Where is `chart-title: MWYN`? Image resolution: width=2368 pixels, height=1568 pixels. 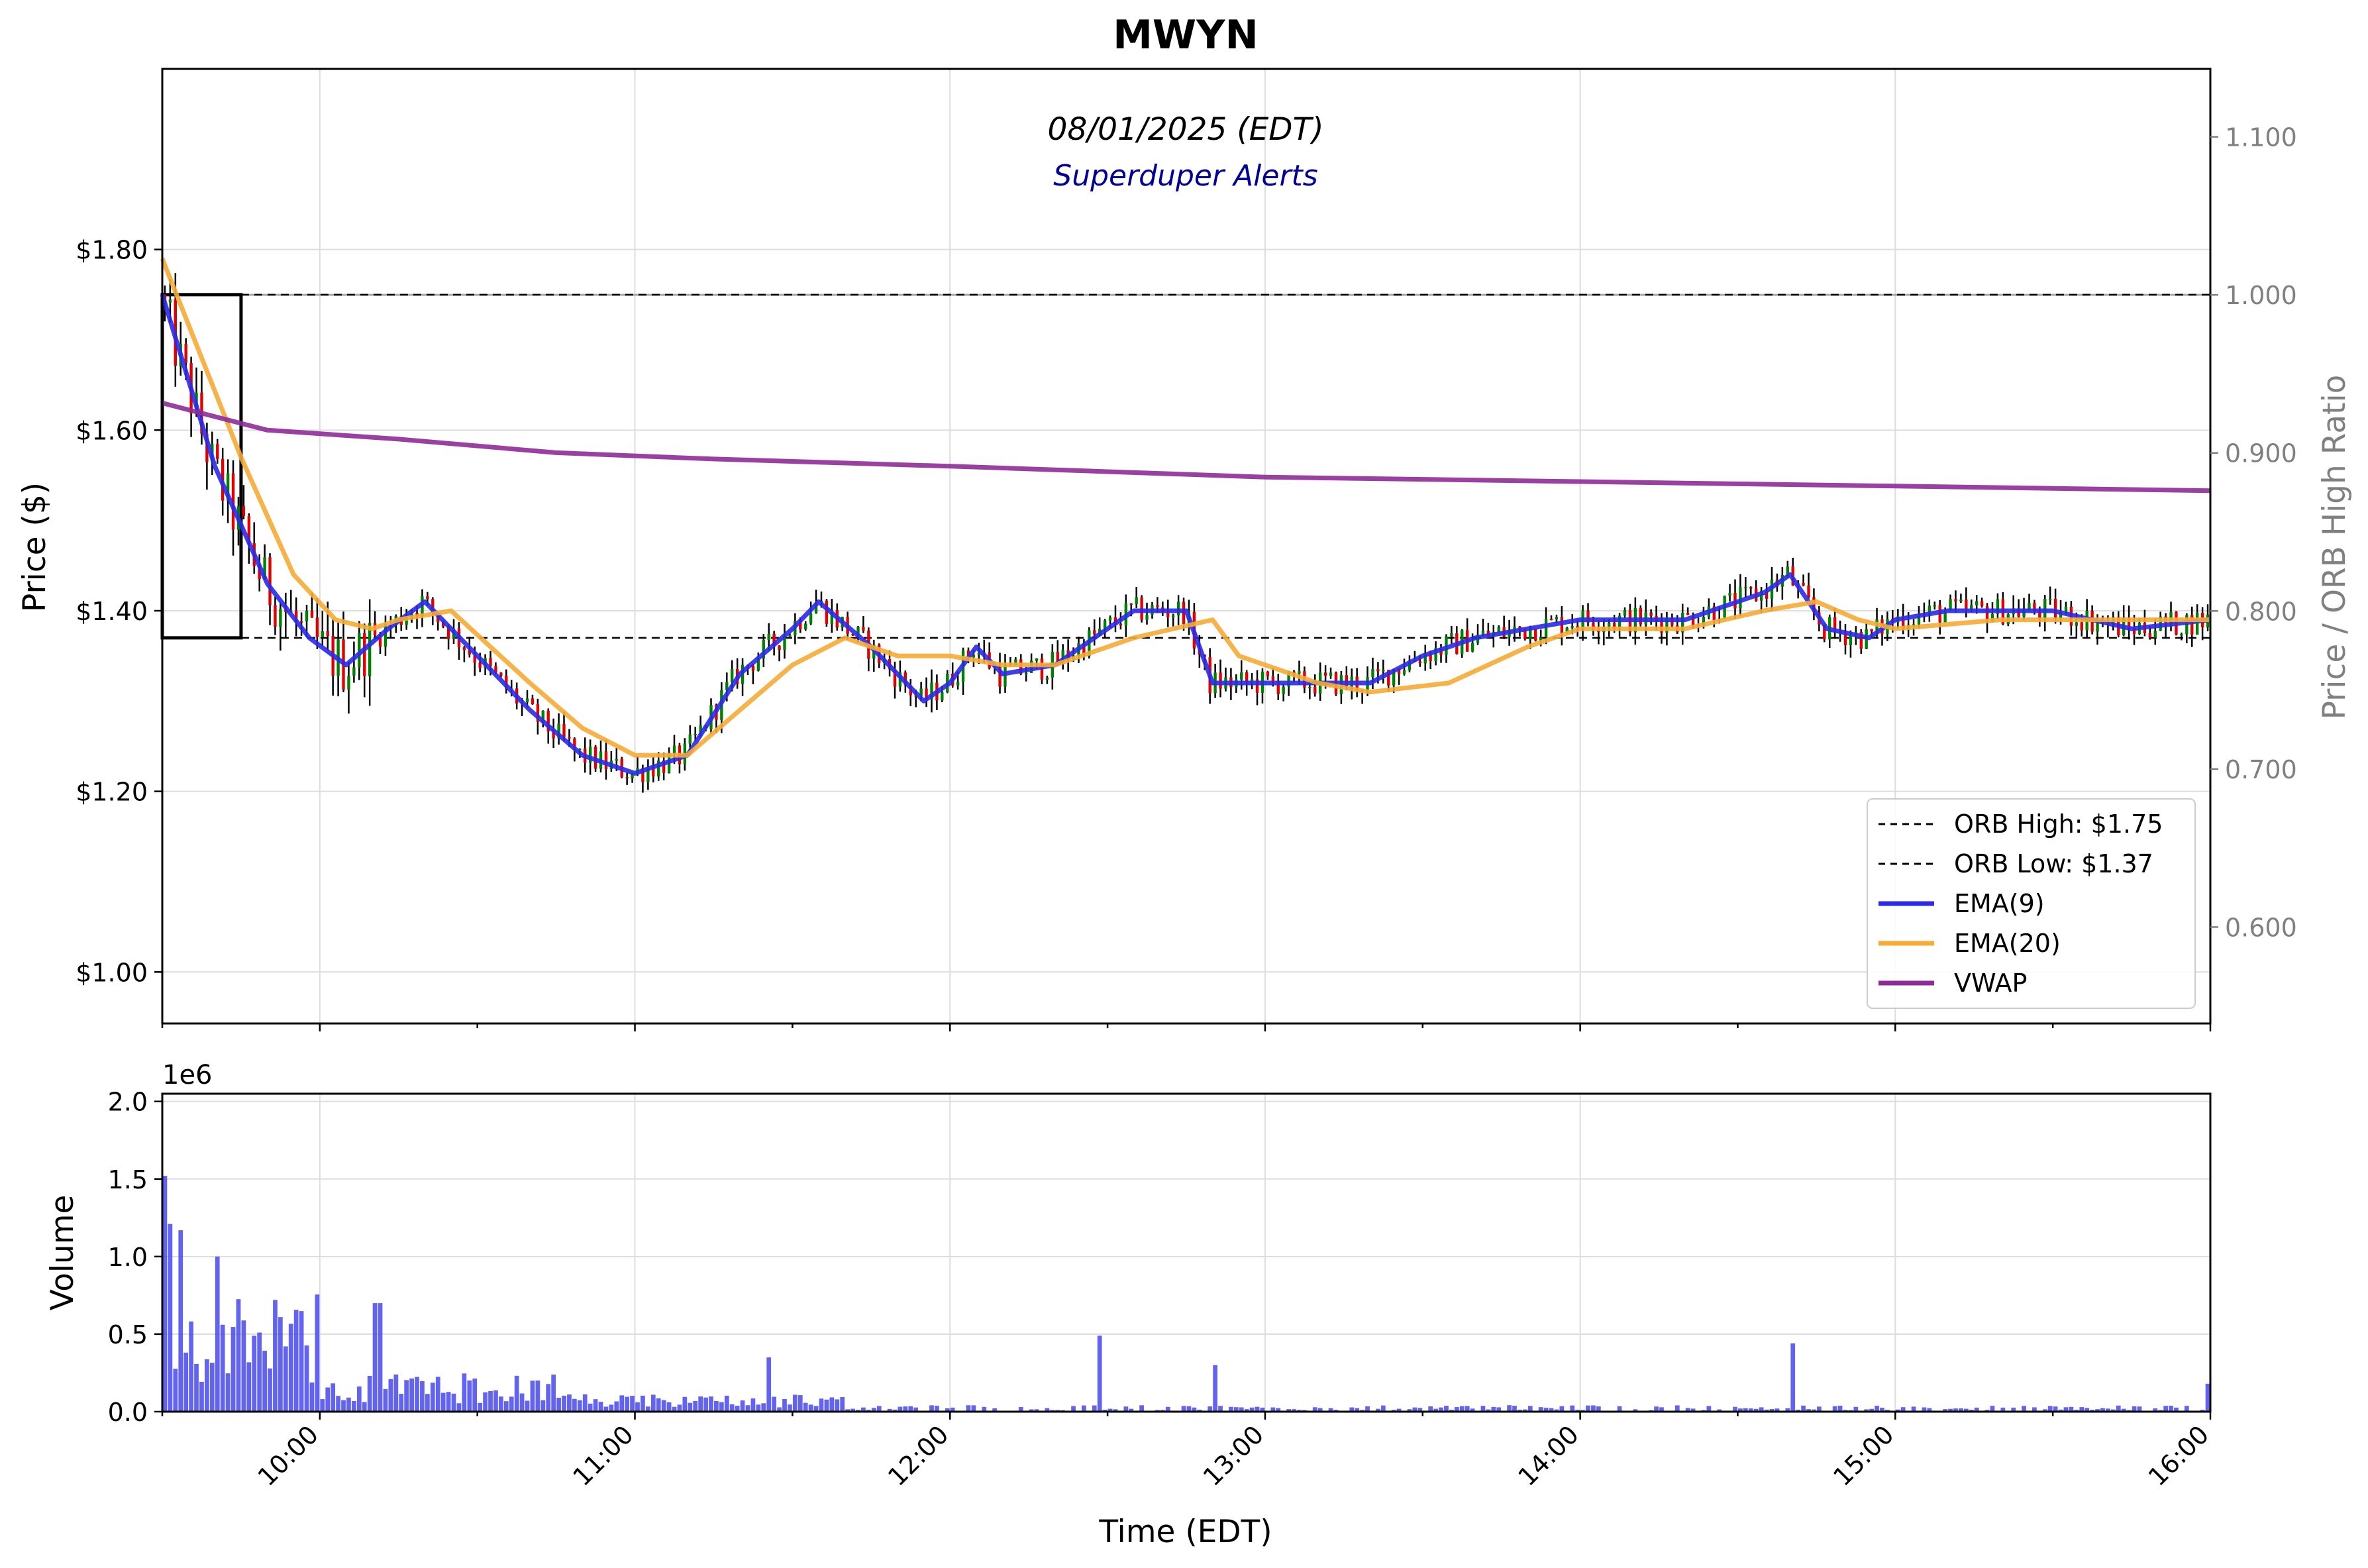
chart-title: MWYN is located at coordinates (1186, 35).